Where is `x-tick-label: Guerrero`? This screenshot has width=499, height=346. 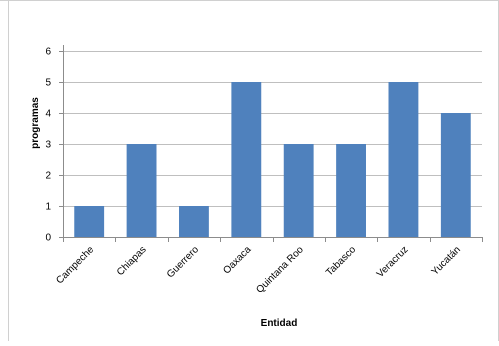
x-tick-label: Guerrero is located at coordinates (183, 262).